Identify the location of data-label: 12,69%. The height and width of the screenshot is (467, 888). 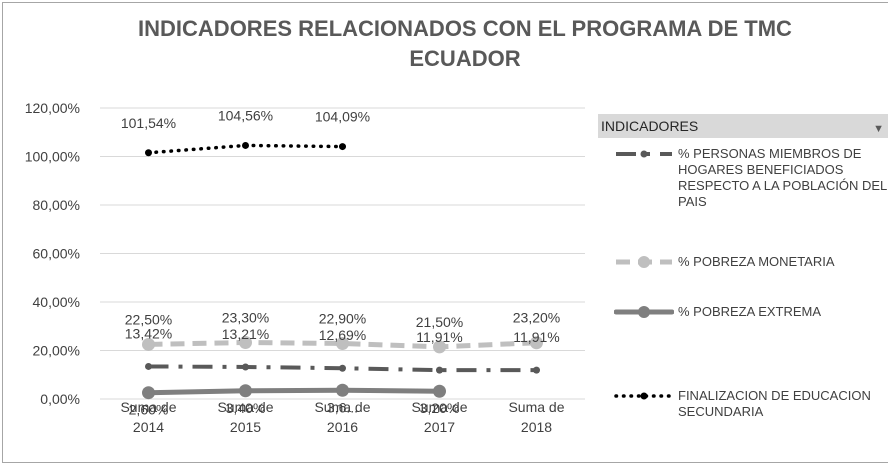
(342, 335).